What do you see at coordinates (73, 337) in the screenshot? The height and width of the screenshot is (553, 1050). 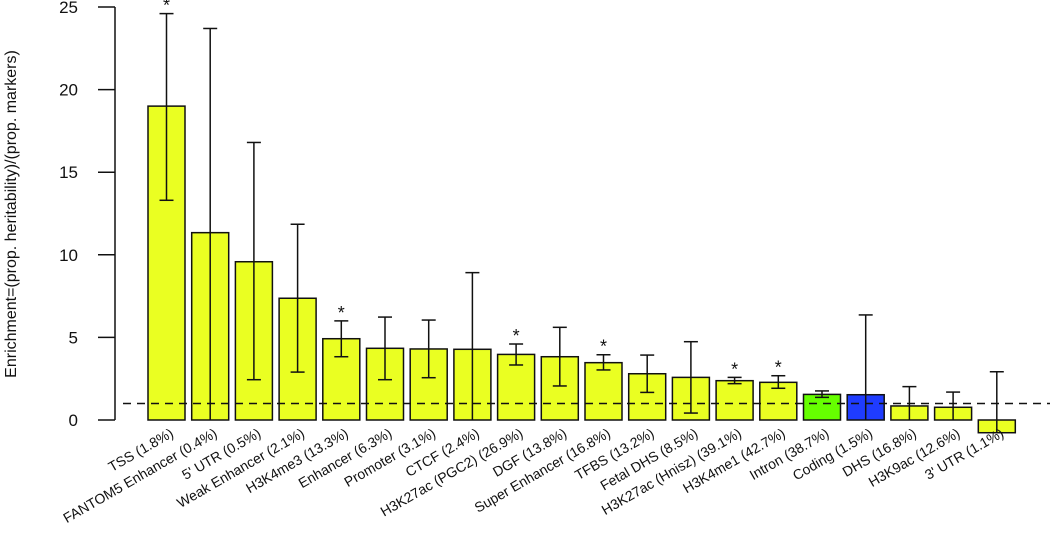 I see `y-tick-label: 5` at bounding box center [73, 337].